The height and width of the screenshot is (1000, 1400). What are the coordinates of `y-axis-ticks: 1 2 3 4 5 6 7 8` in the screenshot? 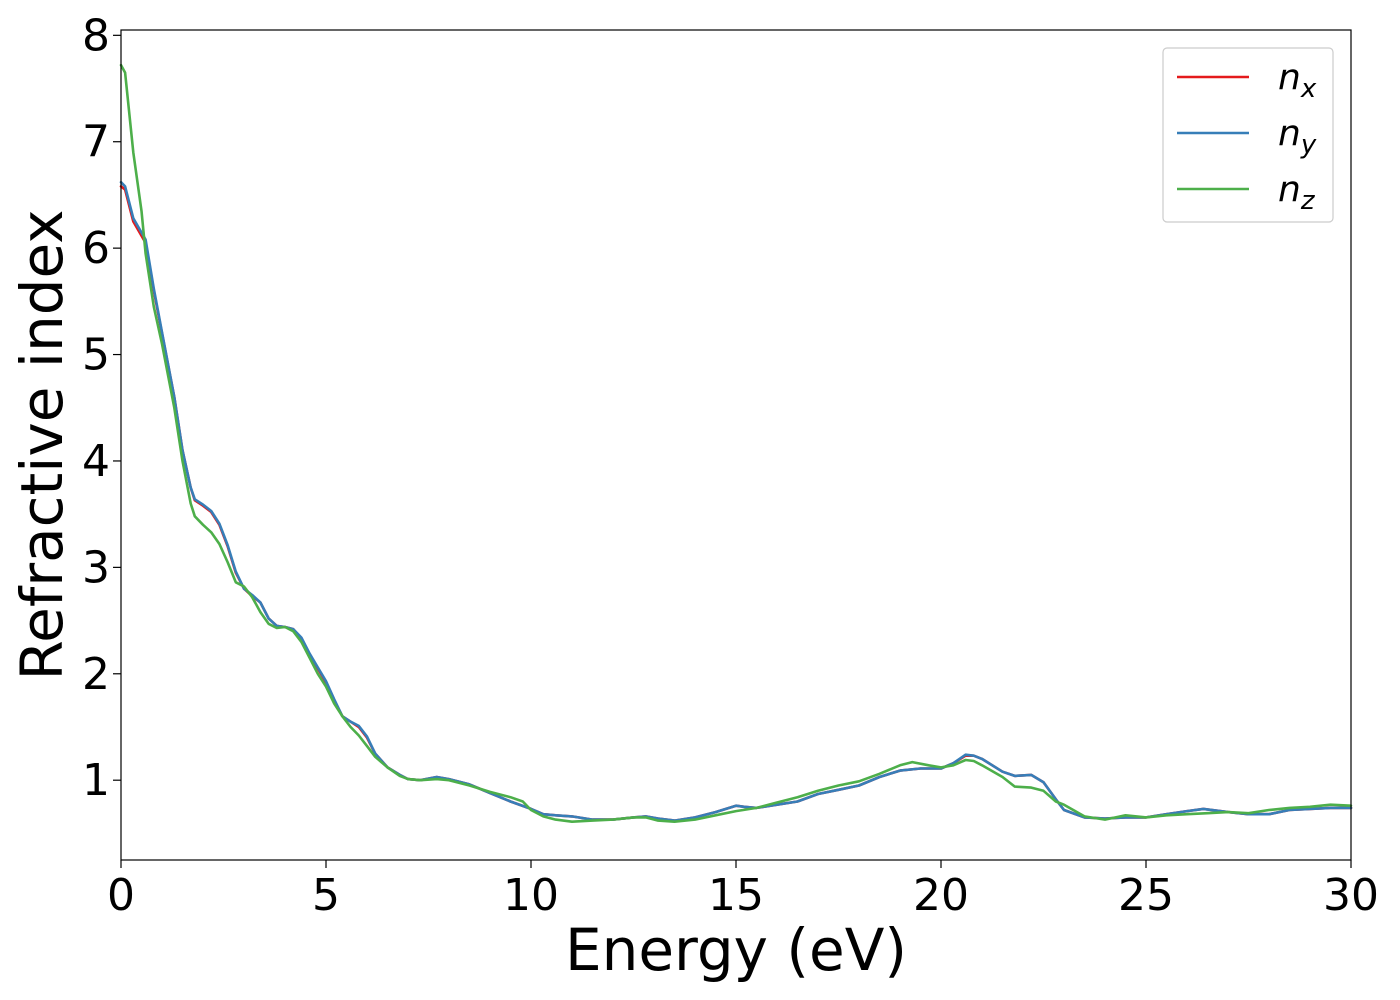 It's located at (101, 408).